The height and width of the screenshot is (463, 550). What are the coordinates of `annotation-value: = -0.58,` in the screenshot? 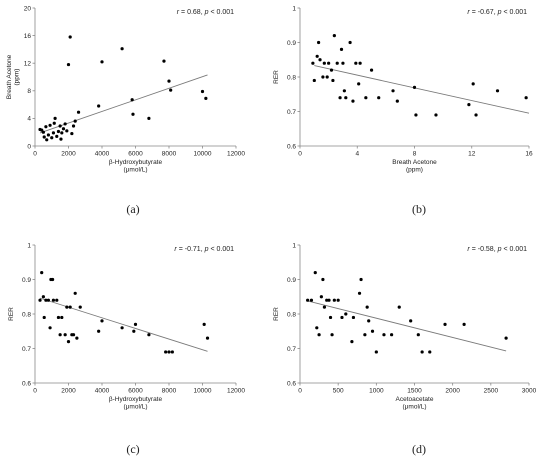 It's located at (484, 249).